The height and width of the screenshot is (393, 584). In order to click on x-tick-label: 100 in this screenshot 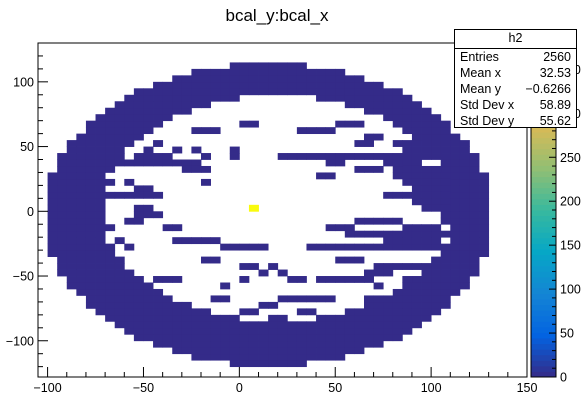, I will do `click(431, 387)`.